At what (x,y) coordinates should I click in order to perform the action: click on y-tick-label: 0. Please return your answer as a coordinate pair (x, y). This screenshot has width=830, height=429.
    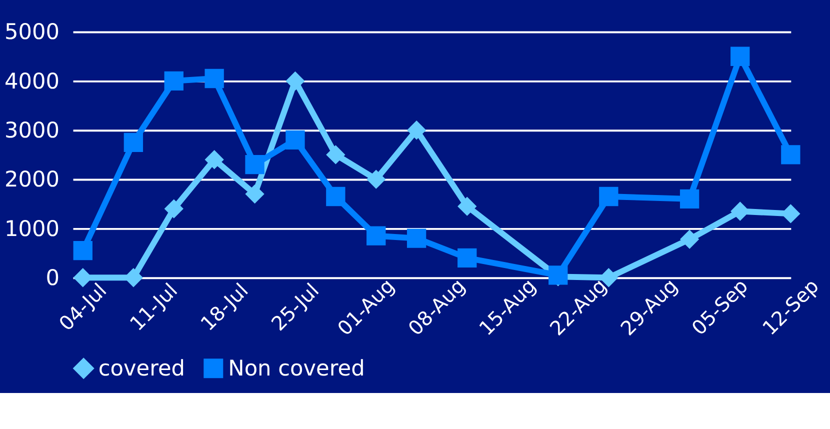
    Looking at the image, I should click on (53, 279).